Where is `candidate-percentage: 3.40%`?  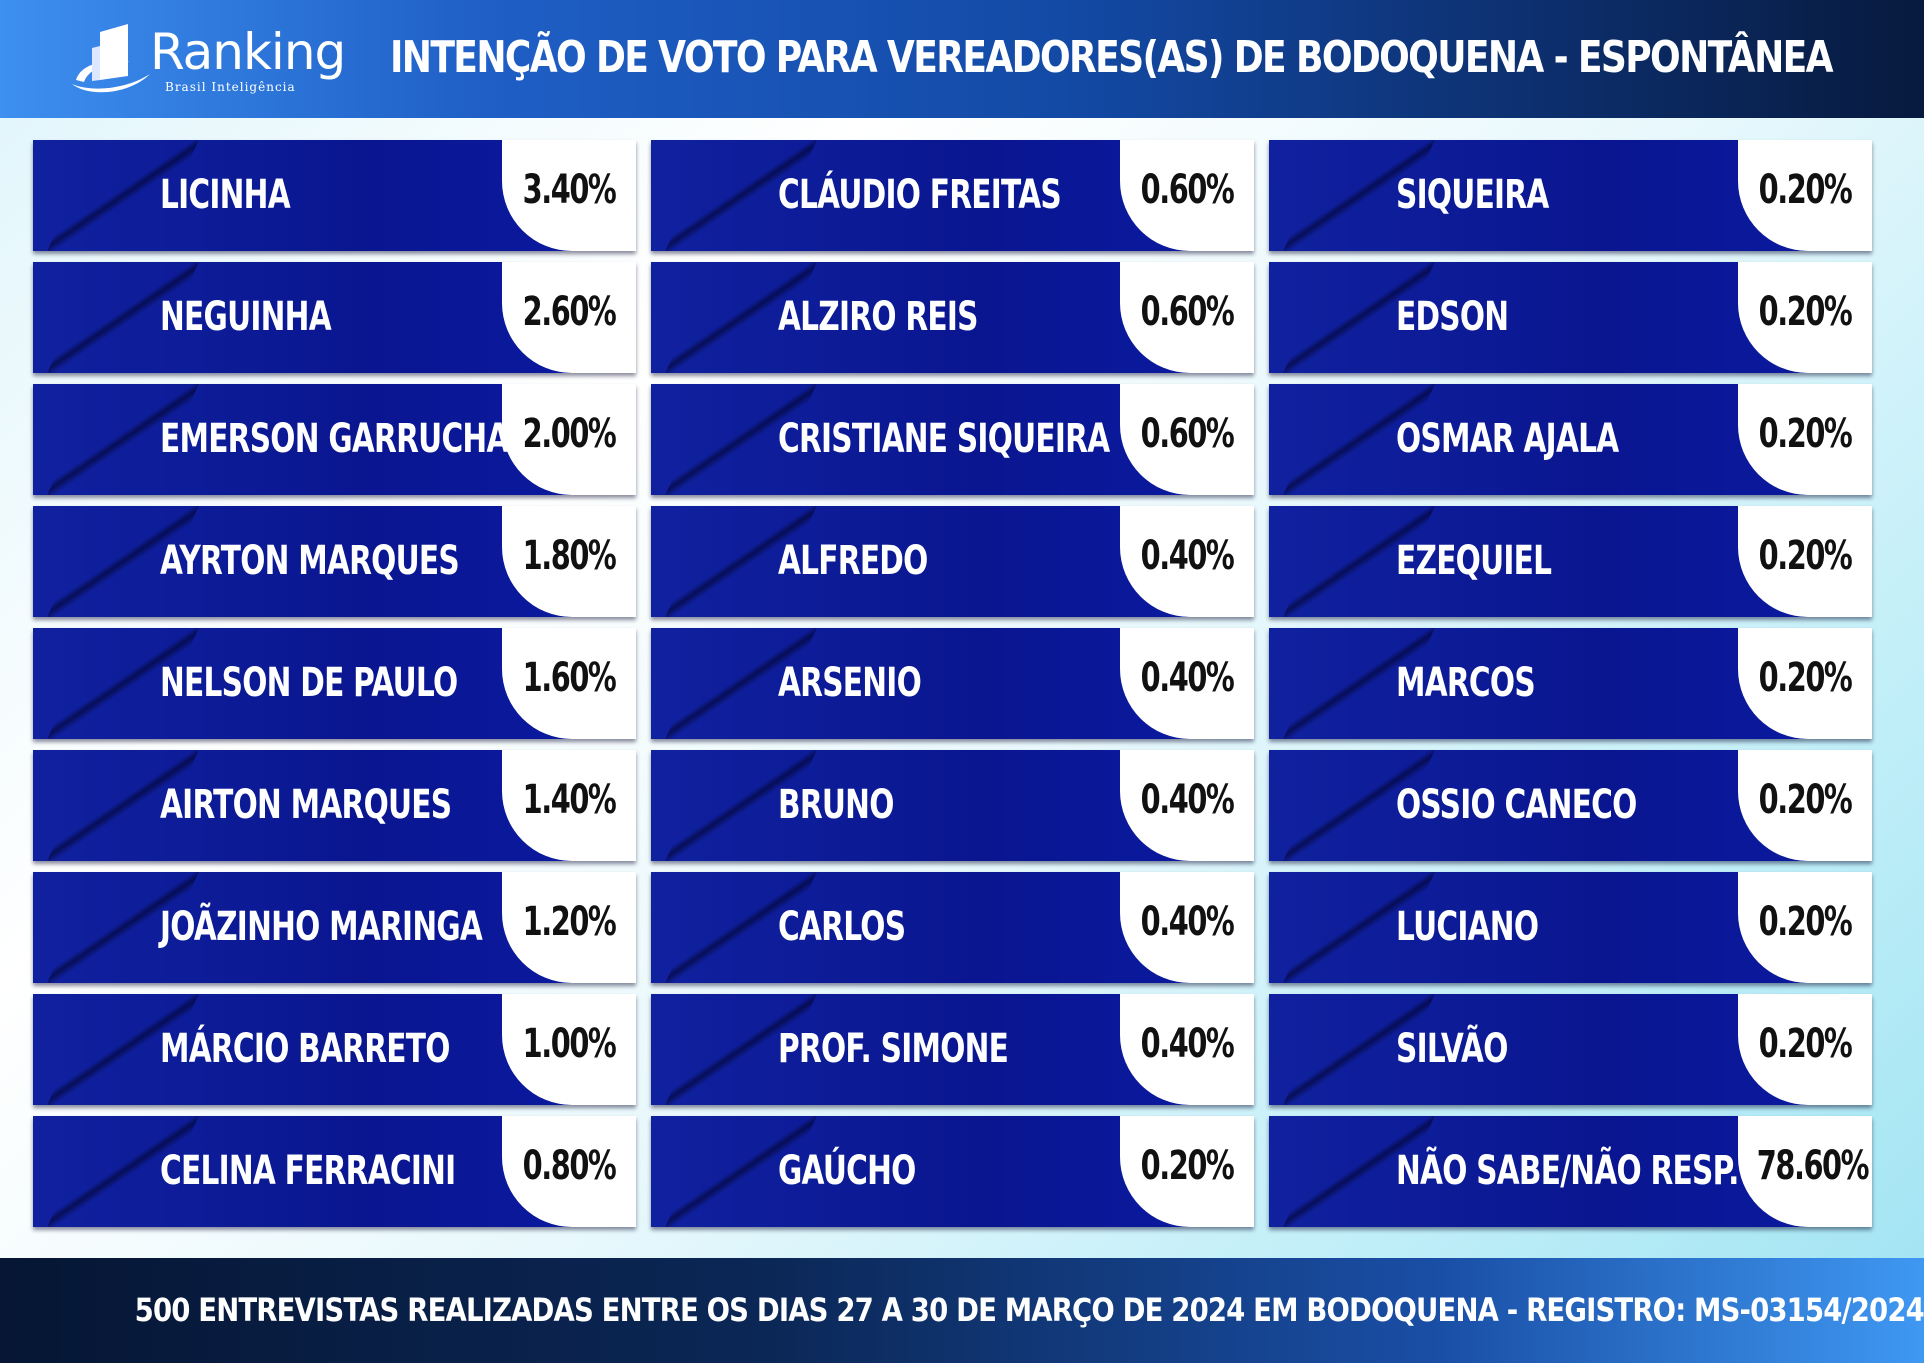
candidate-percentage: 3.40% is located at coordinates (569, 195).